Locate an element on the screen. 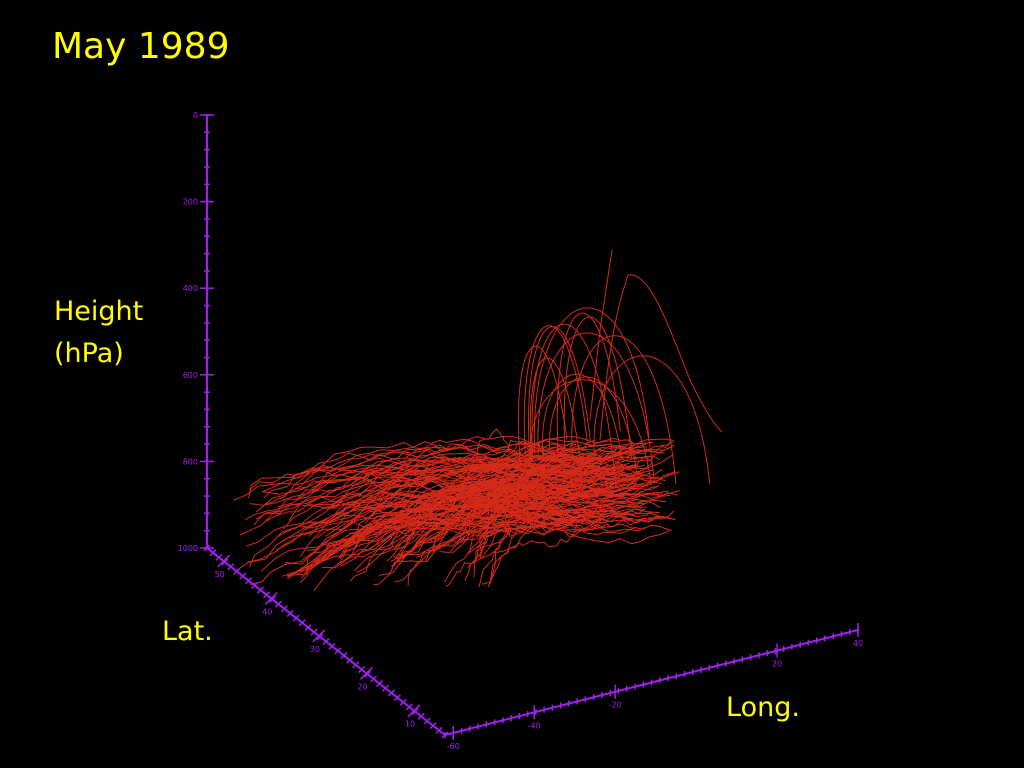 Image resolution: width=1024 pixels, height=768 pixels. height-tick-label: 0 is located at coordinates (195, 115).